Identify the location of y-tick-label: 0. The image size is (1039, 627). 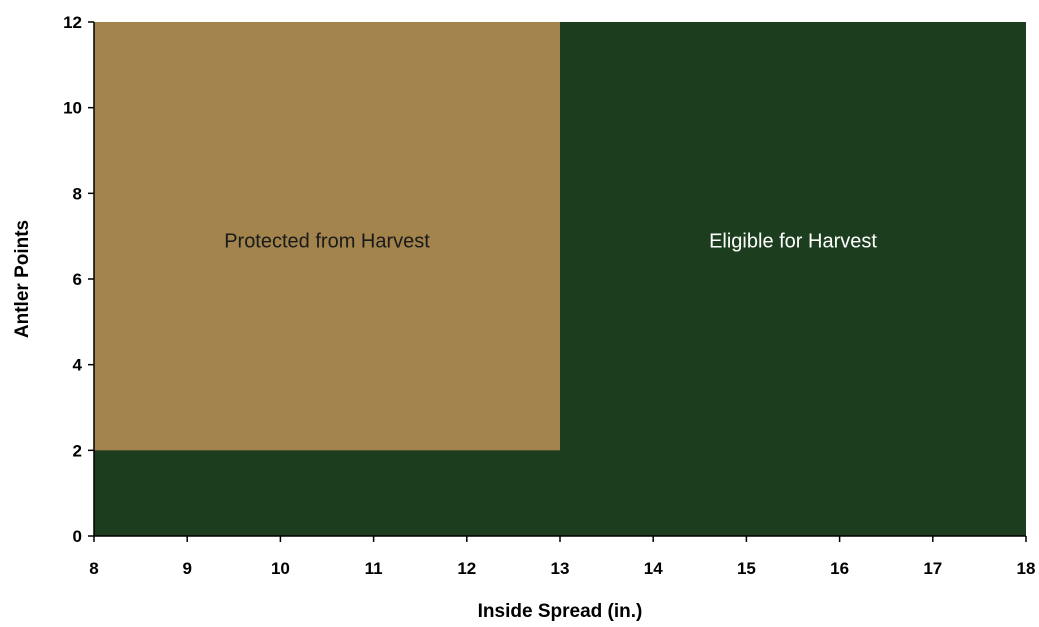
(77, 536).